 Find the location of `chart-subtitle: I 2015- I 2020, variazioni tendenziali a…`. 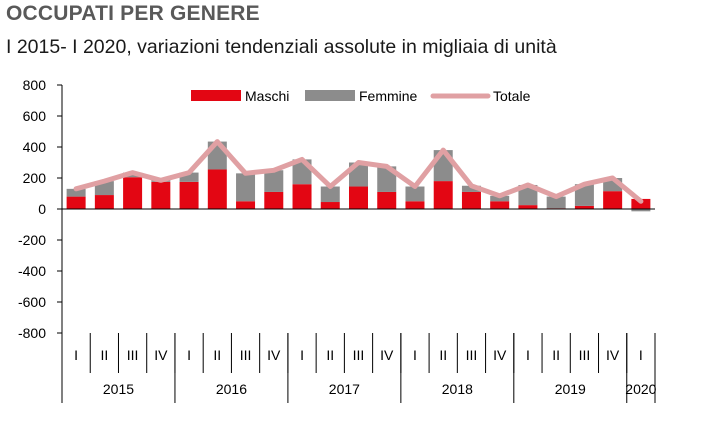

chart-subtitle: I 2015- I 2020, variazioni tendenziali a… is located at coordinates (281, 47).